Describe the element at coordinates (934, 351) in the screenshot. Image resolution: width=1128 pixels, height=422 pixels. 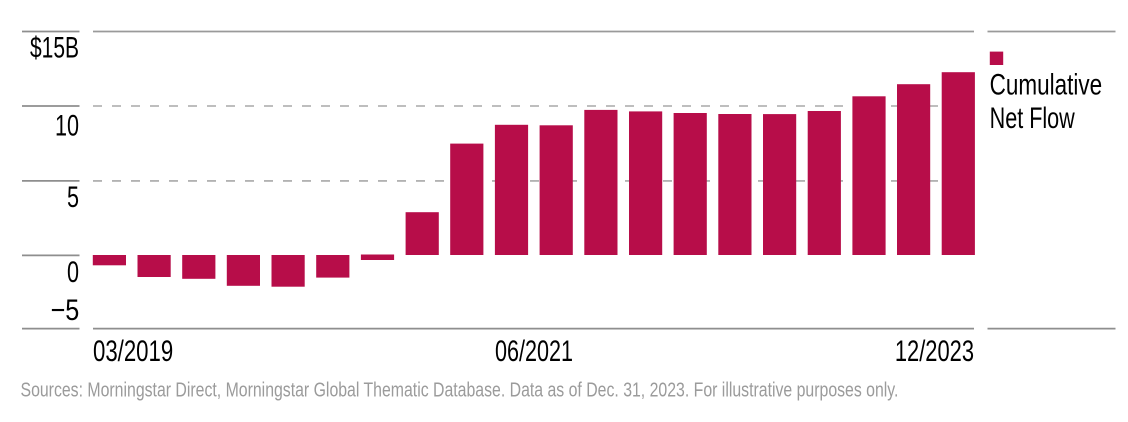
I see `svg-text: 12/2023` at that location.